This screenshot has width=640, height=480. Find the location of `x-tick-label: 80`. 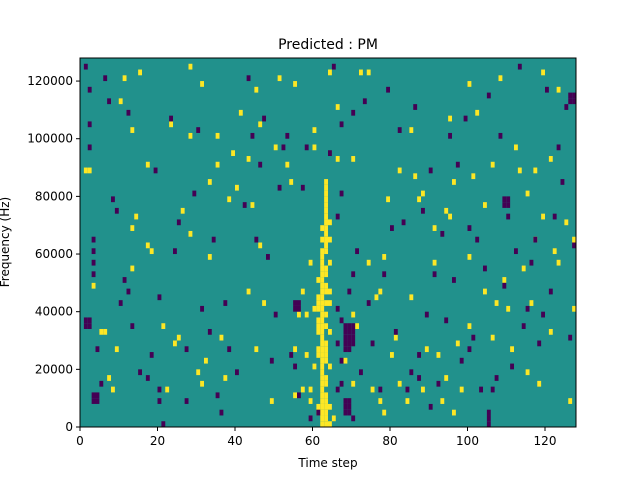

x-tick-label: 80 is located at coordinates (389, 441).